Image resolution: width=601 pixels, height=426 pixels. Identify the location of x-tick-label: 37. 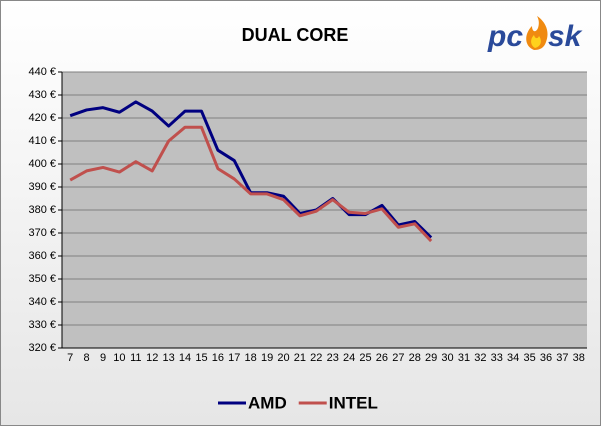
(562, 358).